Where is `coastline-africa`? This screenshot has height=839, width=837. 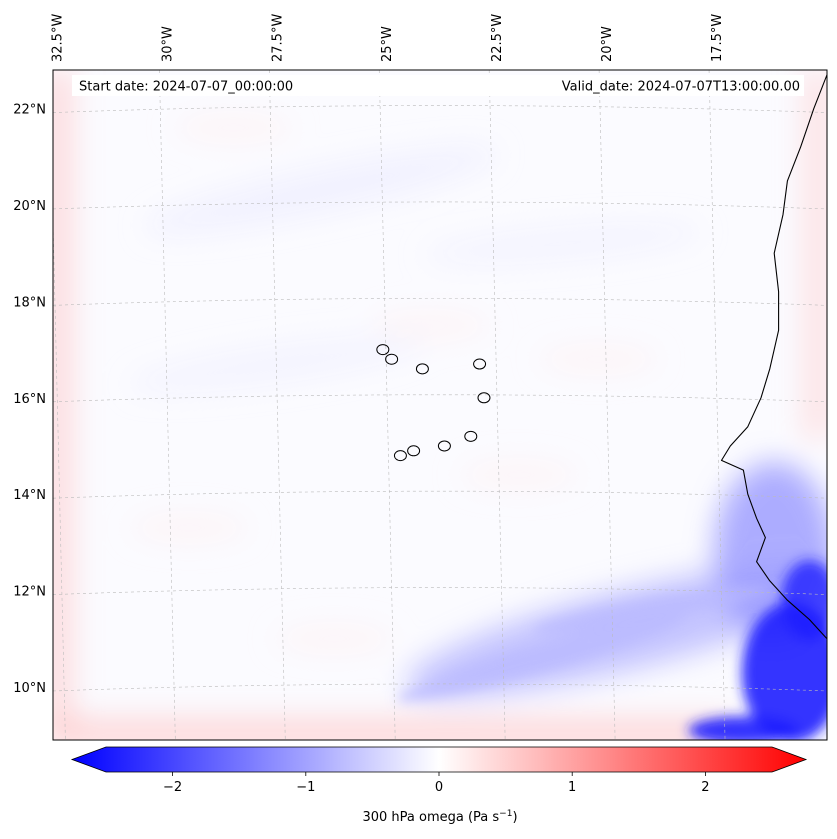
coastline-africa is located at coordinates (773, 357).